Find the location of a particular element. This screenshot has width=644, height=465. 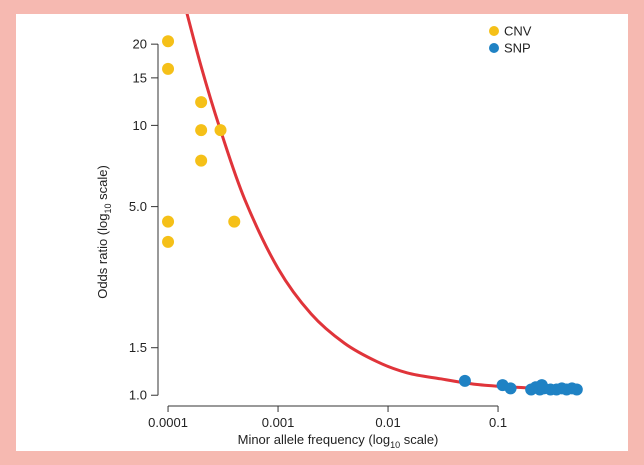

y-tick-label: 20 is located at coordinates (140, 44).